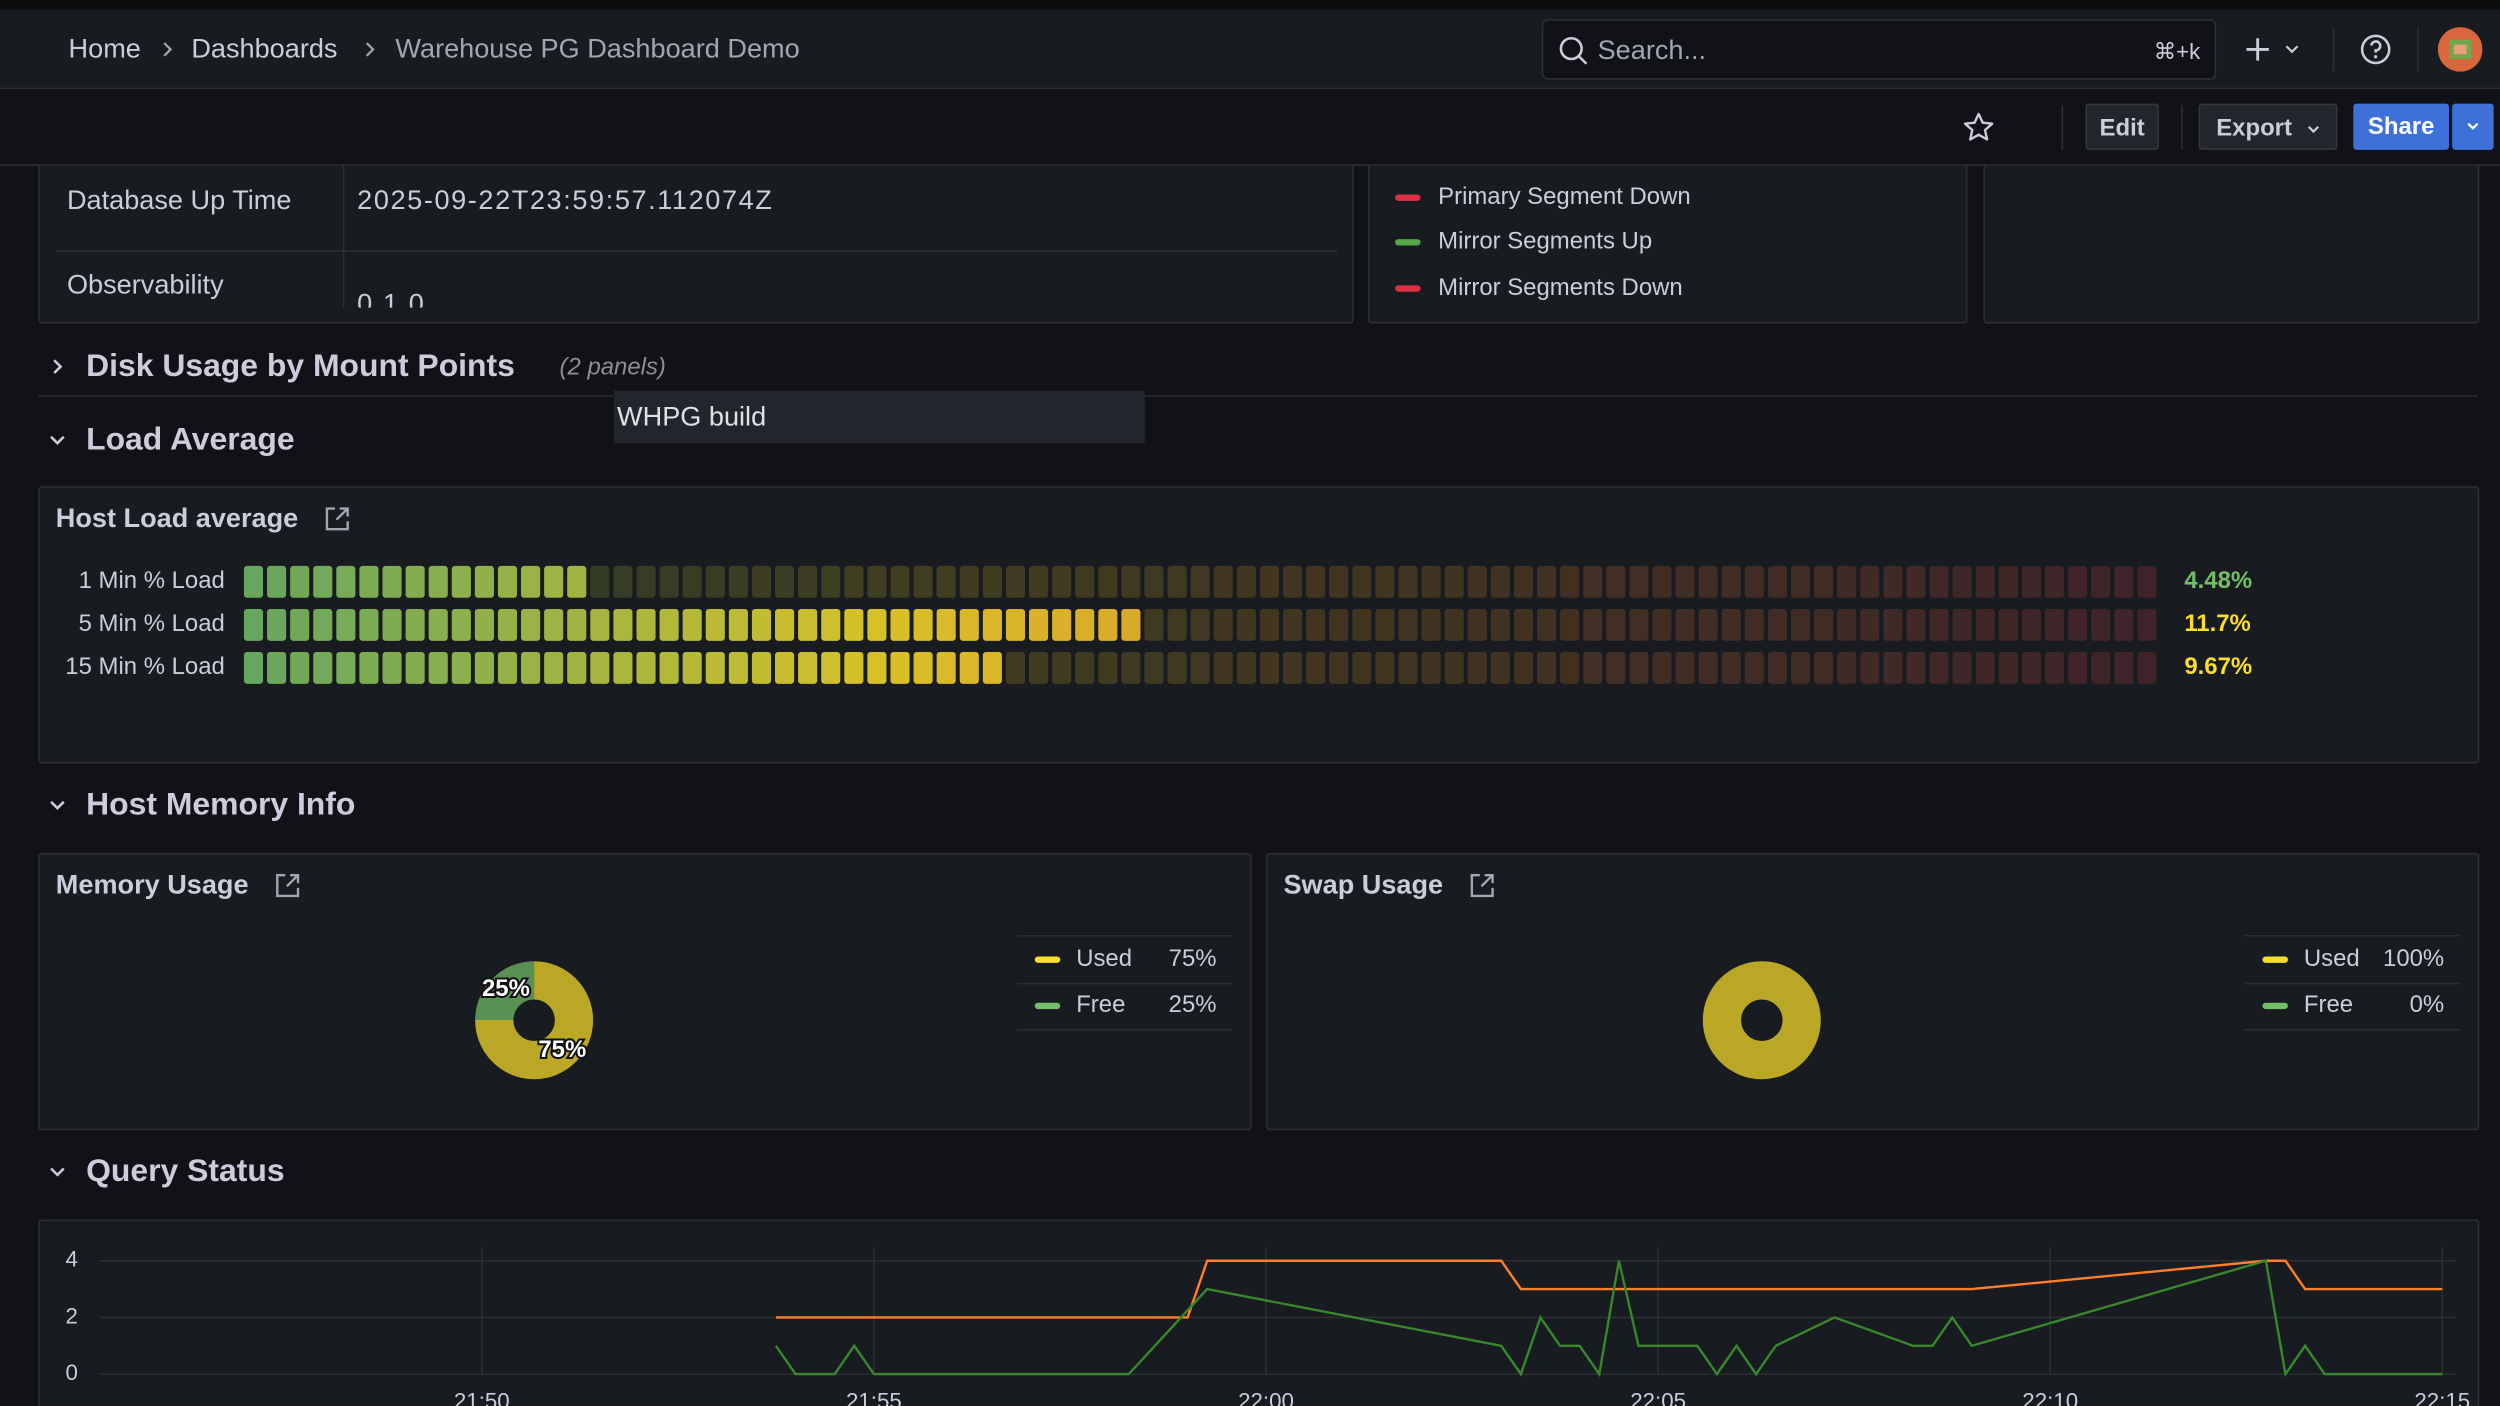 The image size is (2500, 1406). Describe the element at coordinates (1872, 974) in the screenshot. I see `pie-chart: Swap Usage Used 100% Free 0%` at that location.